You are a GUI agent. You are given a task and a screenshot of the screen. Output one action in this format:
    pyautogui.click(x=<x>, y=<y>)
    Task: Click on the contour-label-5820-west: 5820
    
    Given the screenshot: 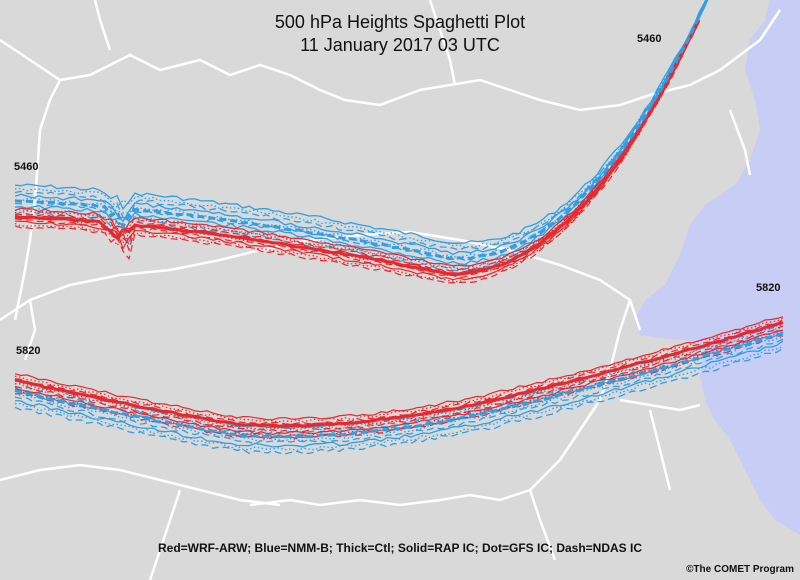 What is the action you would take?
    pyautogui.click(x=28, y=351)
    